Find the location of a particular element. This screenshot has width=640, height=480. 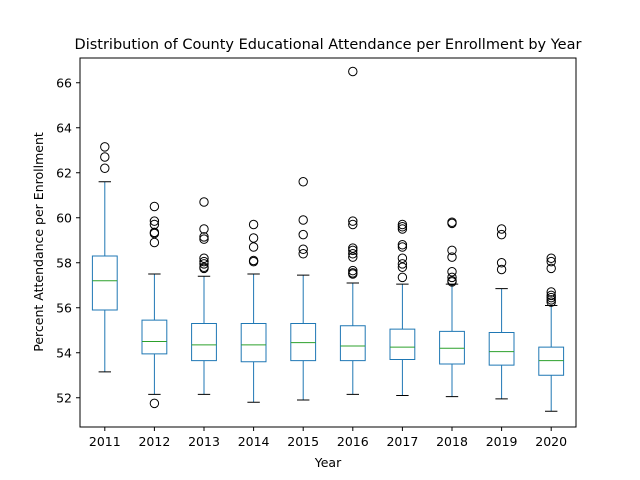

x-tick-label: 2017 is located at coordinates (402, 441).